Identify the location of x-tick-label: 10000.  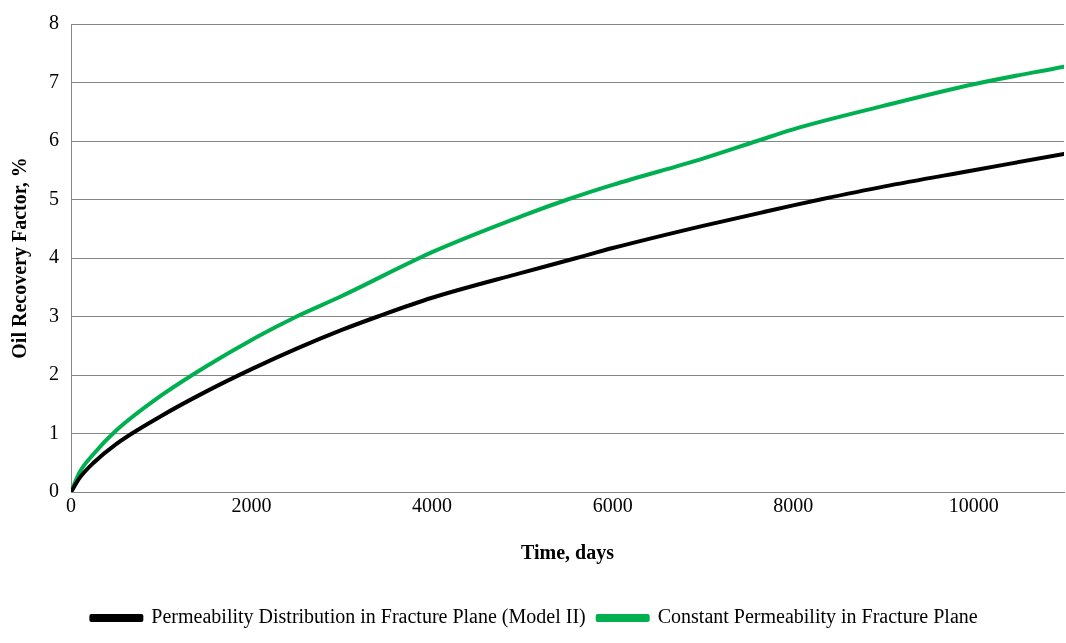
(973, 505).